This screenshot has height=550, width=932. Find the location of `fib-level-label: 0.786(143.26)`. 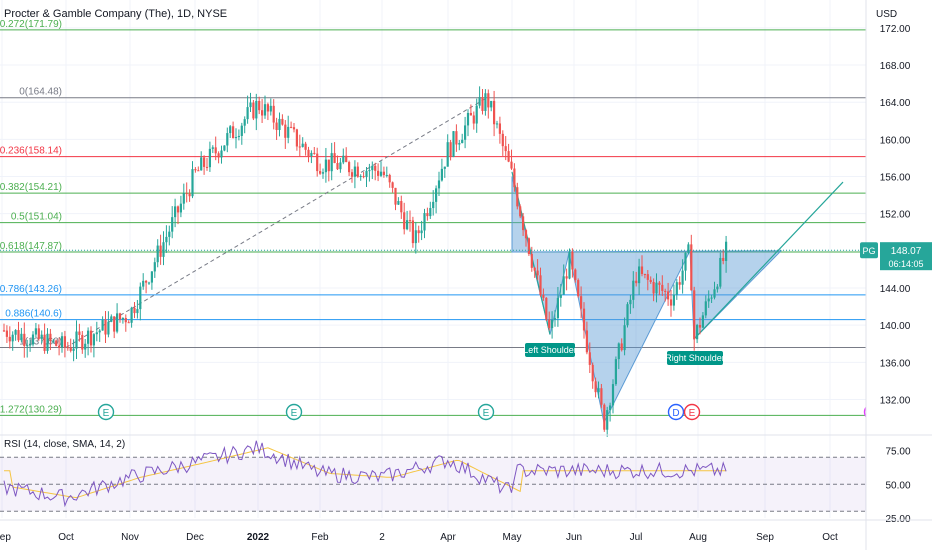

fib-level-label: 0.786(143.26) is located at coordinates (31, 289).